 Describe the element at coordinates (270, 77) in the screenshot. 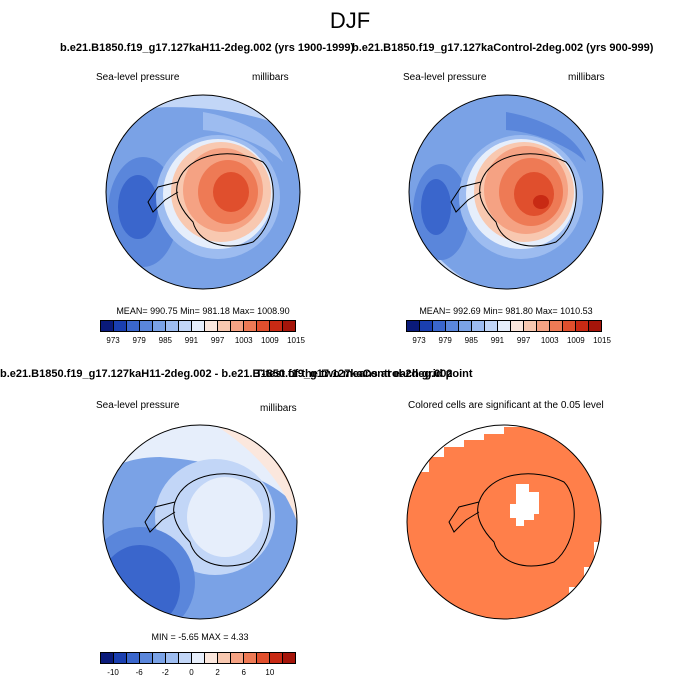

I see `panel-tl-units-label: millibars` at that location.